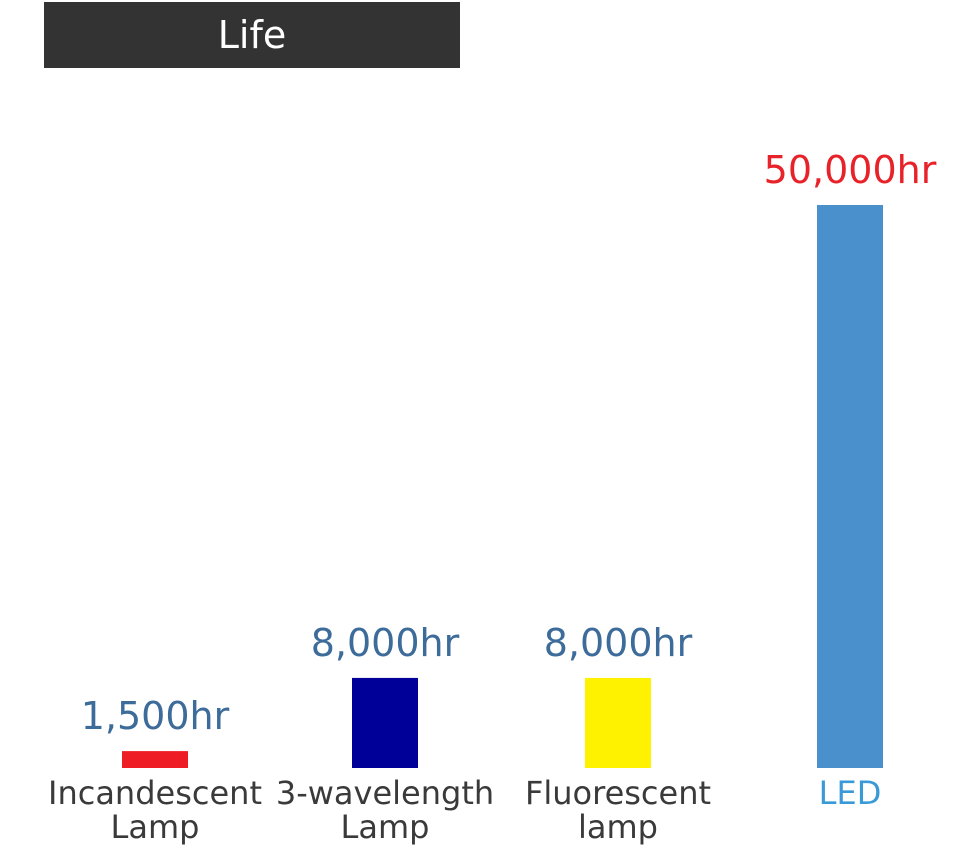 The image size is (980, 850). I want to click on category-label-0-line-0: Incandescent, so click(155, 793).